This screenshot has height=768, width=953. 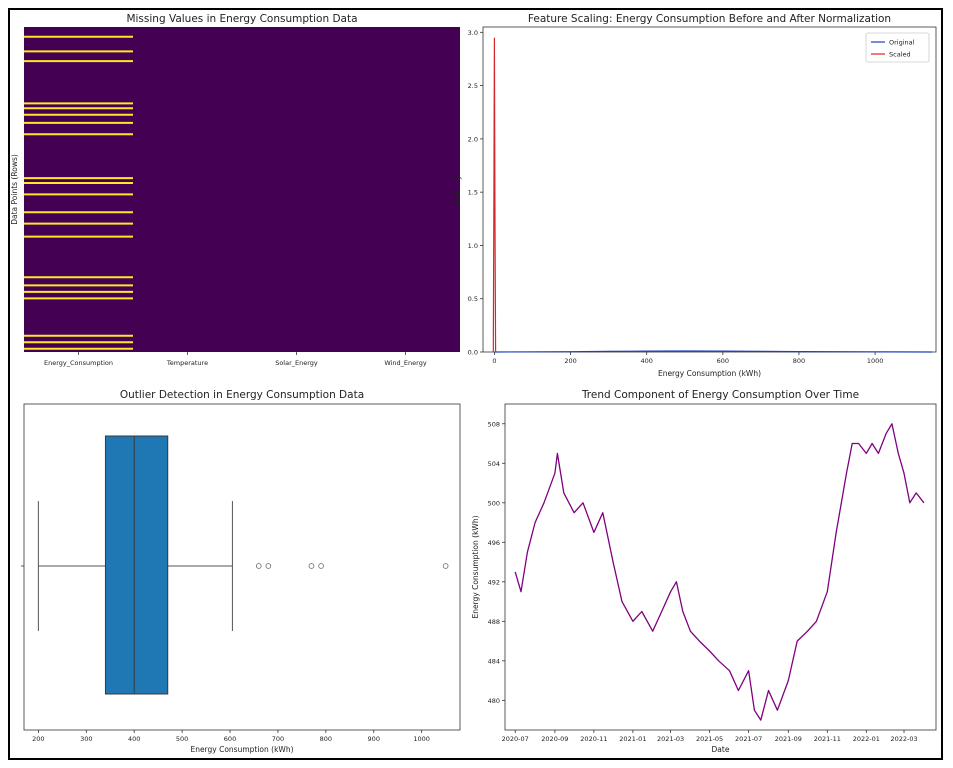 What do you see at coordinates (457, 189) in the screenshot?
I see `scaling-ylabel: Density` at bounding box center [457, 189].